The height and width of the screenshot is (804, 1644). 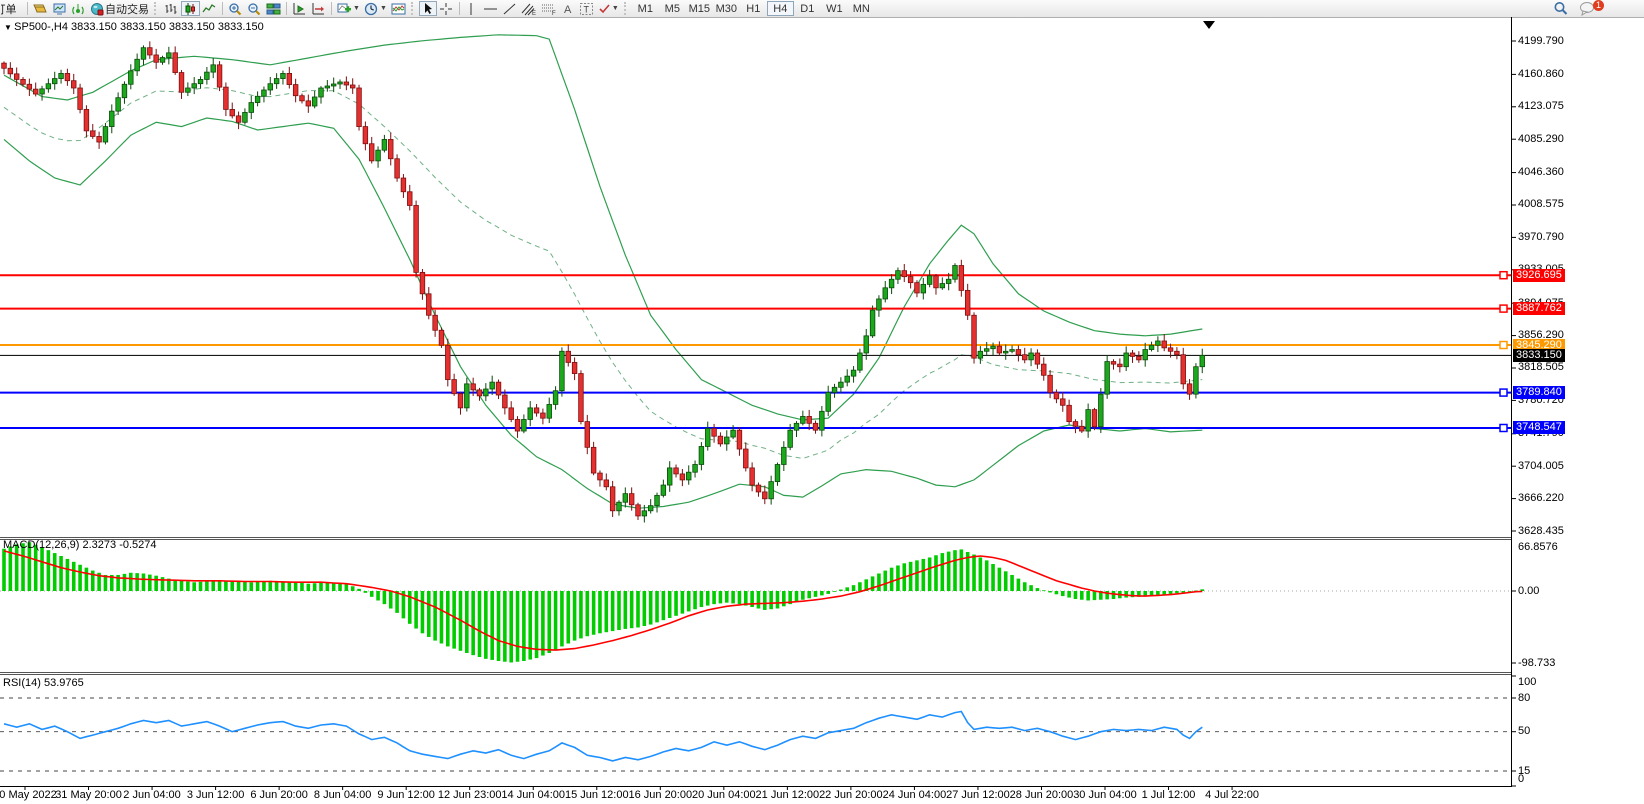 What do you see at coordinates (1524, 770) in the screenshot?
I see `rsi-axis-tick: 15` at bounding box center [1524, 770].